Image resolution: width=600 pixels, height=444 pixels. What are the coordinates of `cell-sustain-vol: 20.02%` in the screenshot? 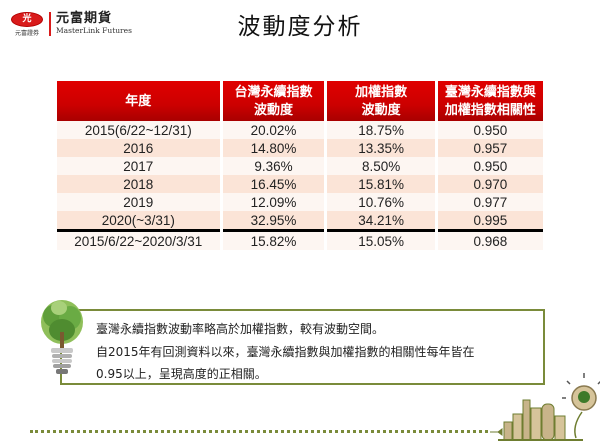 It's located at (273, 130).